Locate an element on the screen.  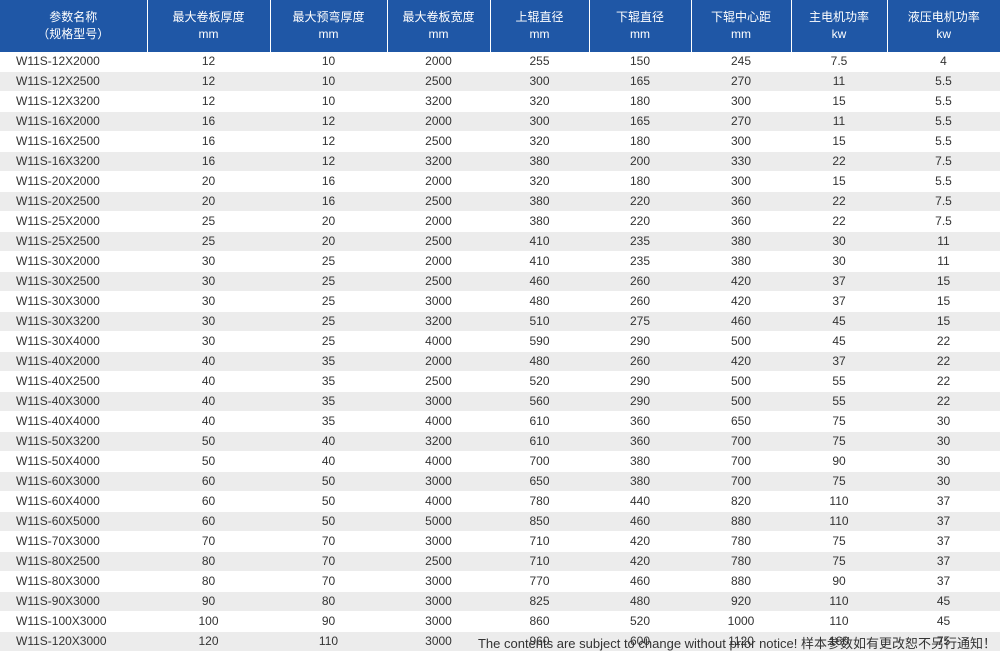
value-cell: 200 is located at coordinates (640, 161).